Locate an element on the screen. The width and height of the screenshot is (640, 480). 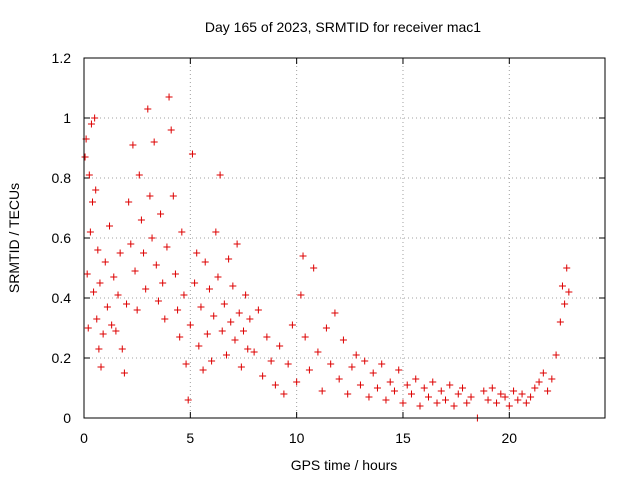
y-tick-label: 0.6 is located at coordinates (62, 238).